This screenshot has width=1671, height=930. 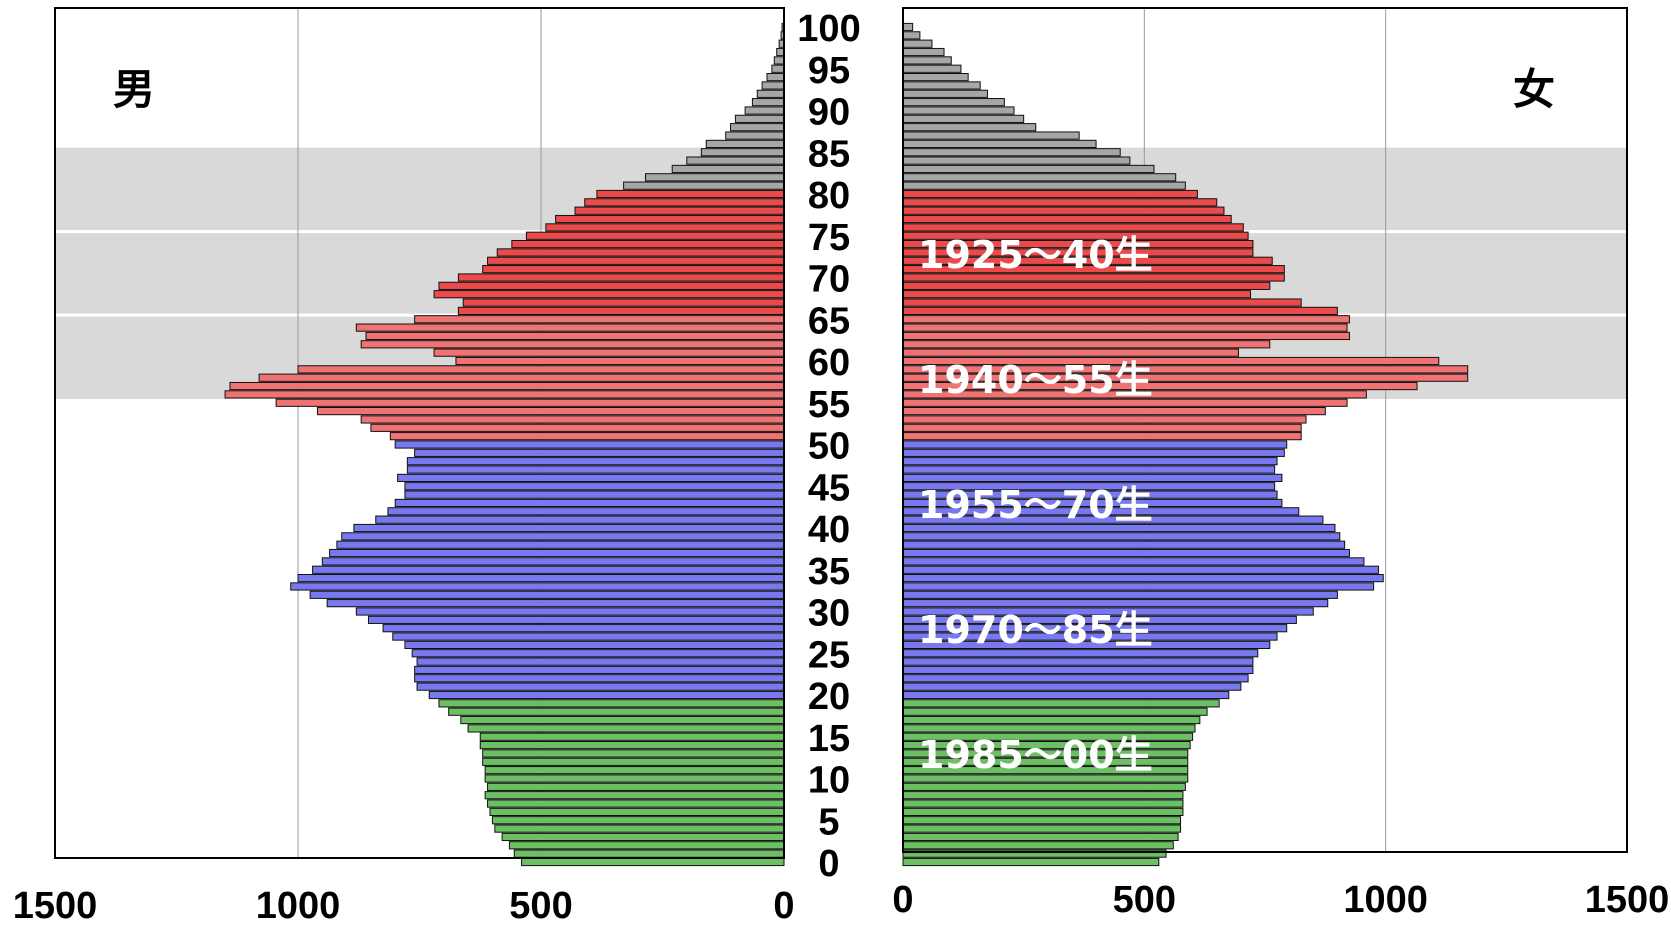 I want to click on age-tick-label-90: 90, so click(x=829, y=113).